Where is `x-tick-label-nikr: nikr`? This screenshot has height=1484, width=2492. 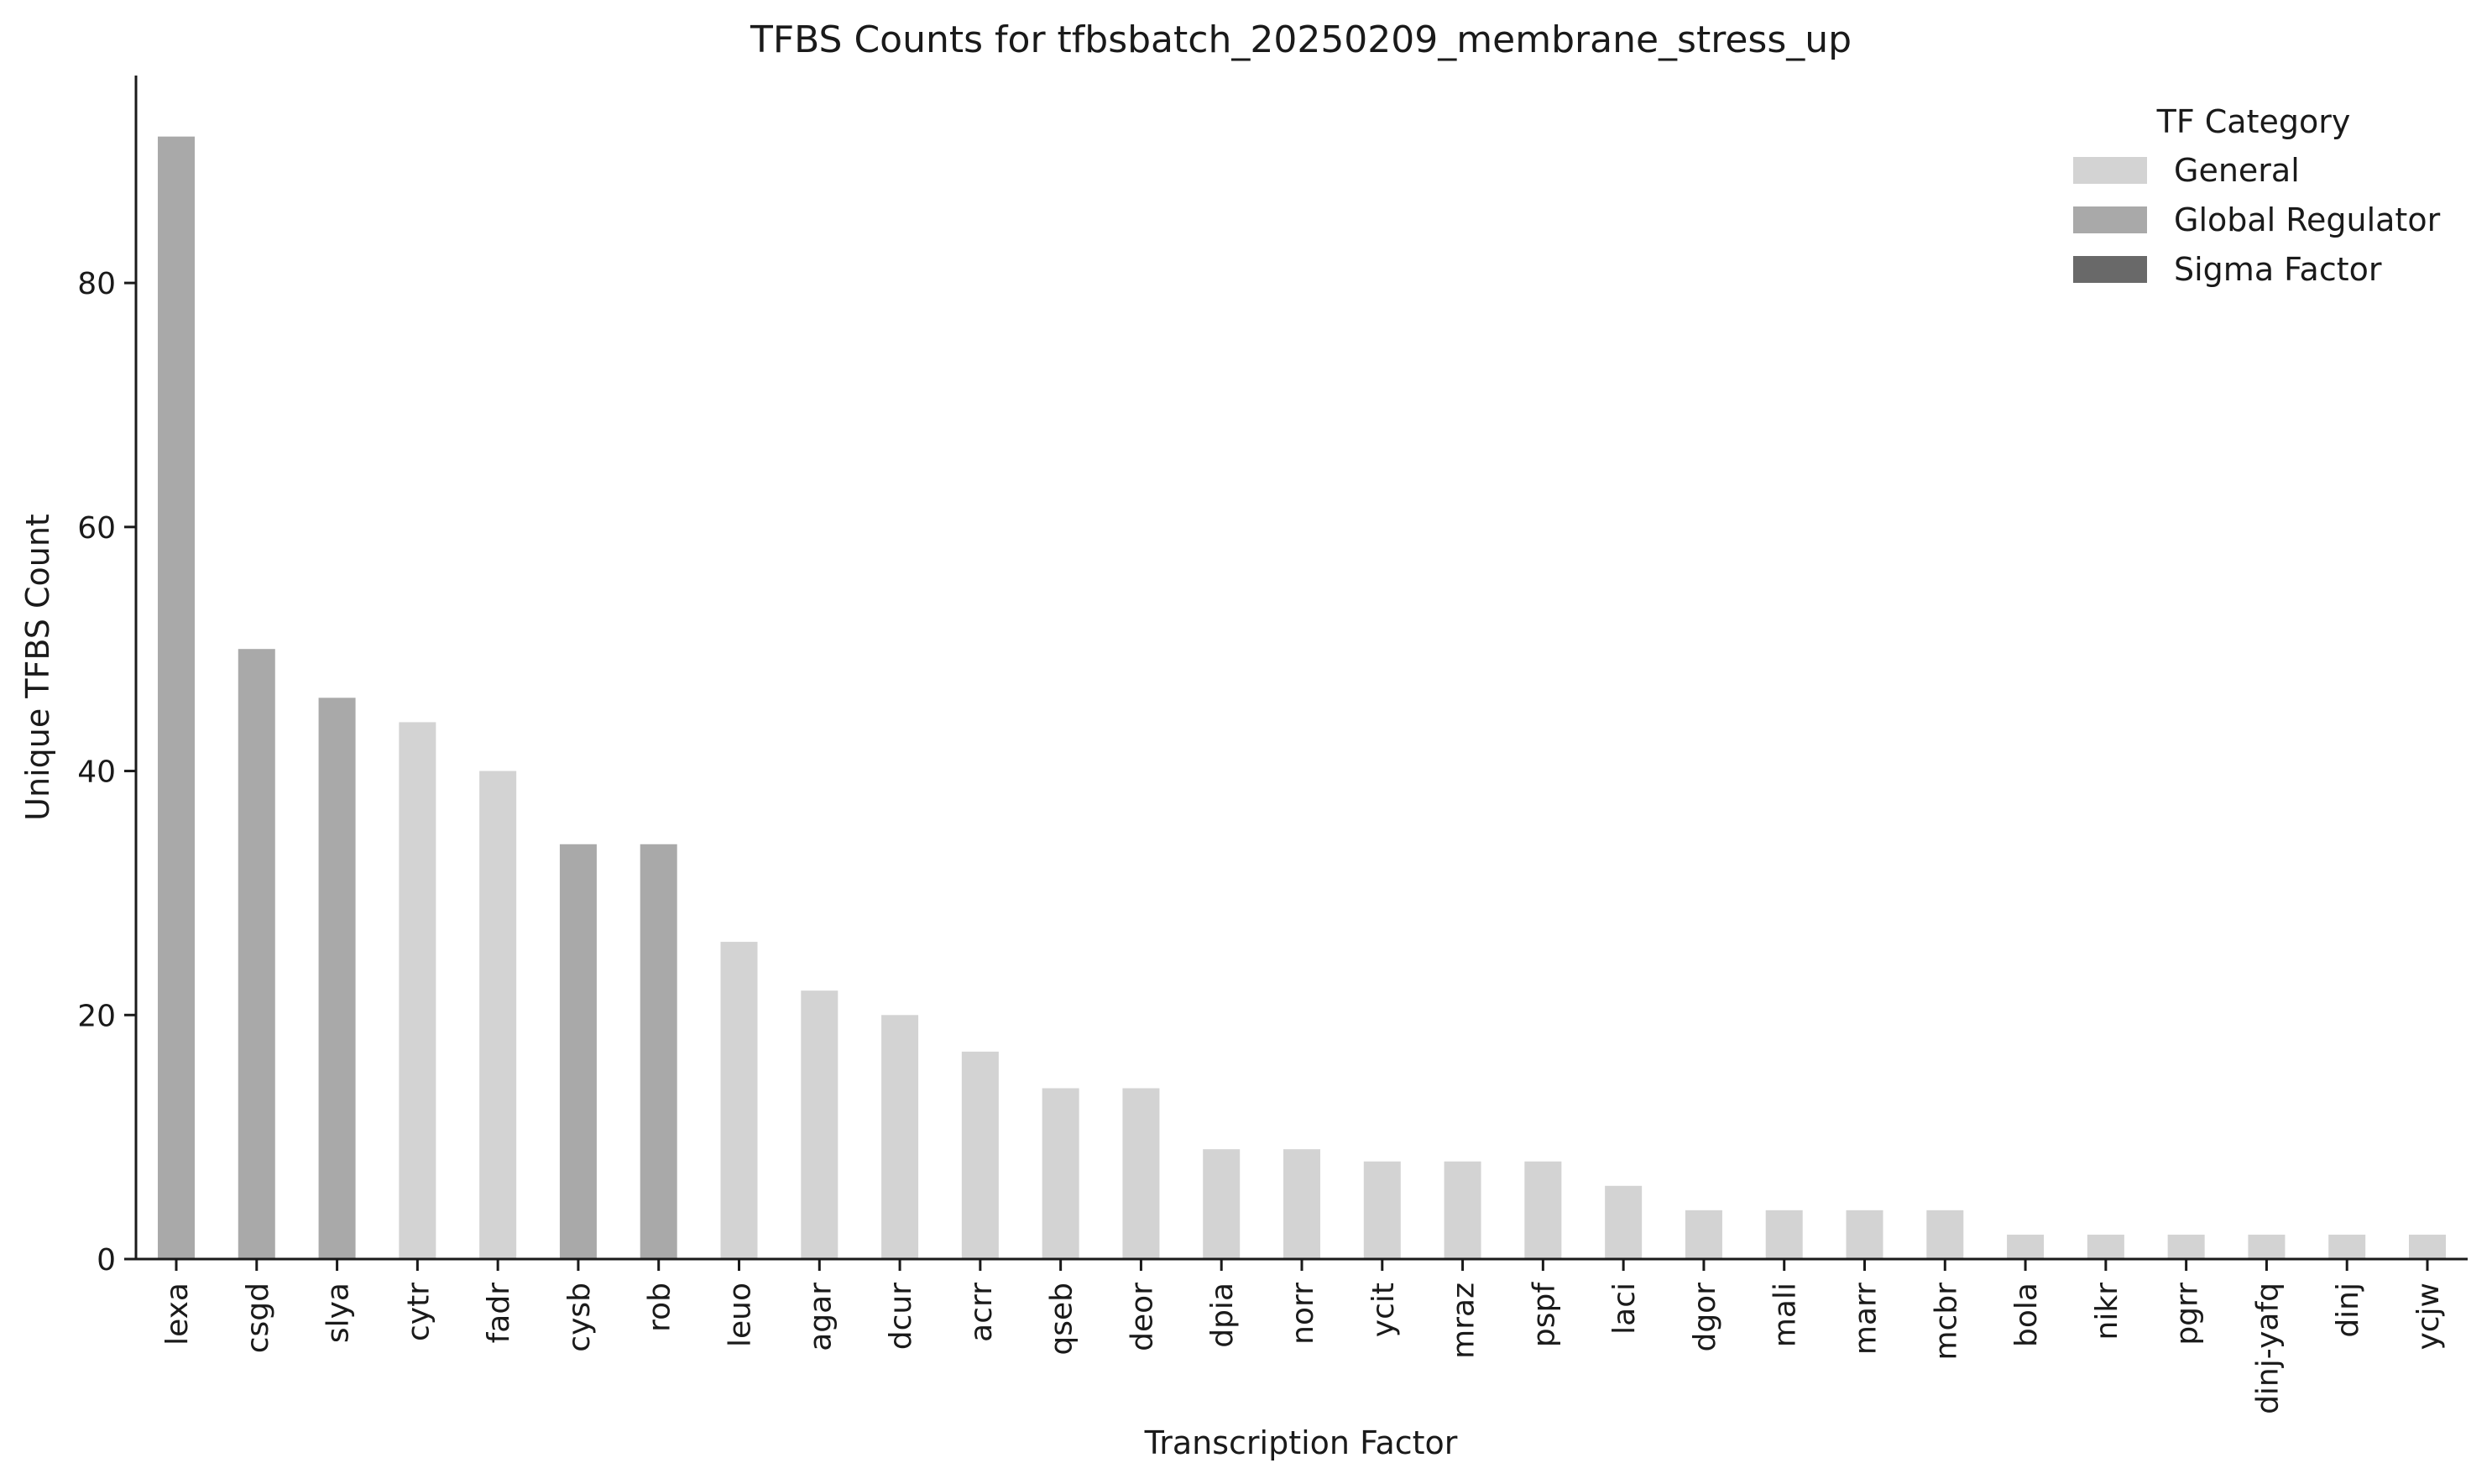
x-tick-label-nikr: nikr is located at coordinates (2107, 1311).